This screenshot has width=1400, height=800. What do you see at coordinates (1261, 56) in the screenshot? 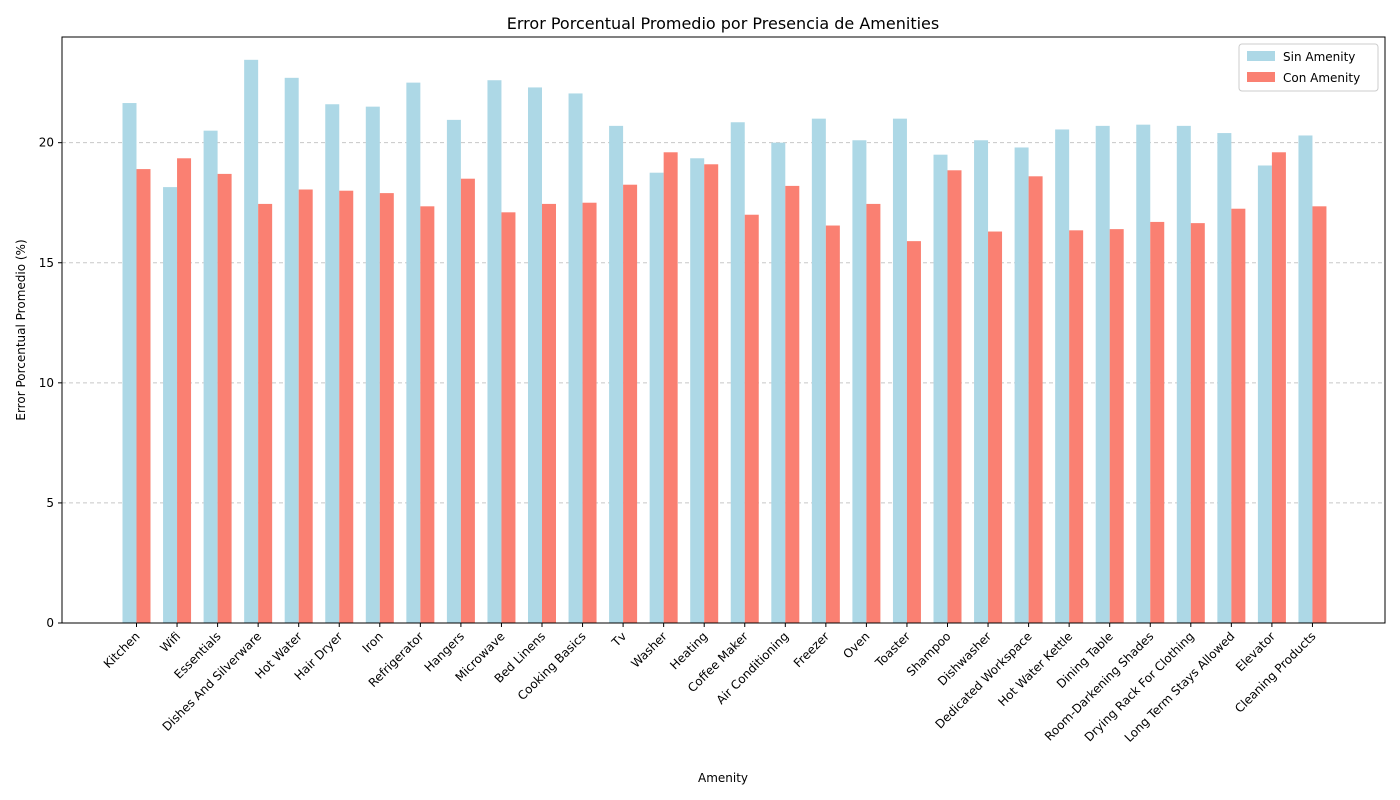
I see `legend-swatch-sin-amenity` at bounding box center [1261, 56].